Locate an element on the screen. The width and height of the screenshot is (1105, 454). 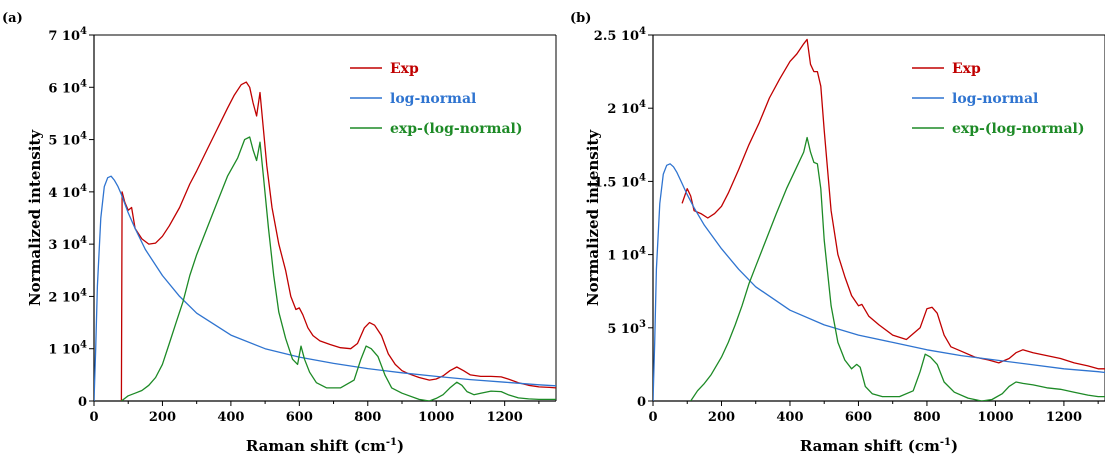
y-tick-label: 5 104 is located at coordinates (67, 140).